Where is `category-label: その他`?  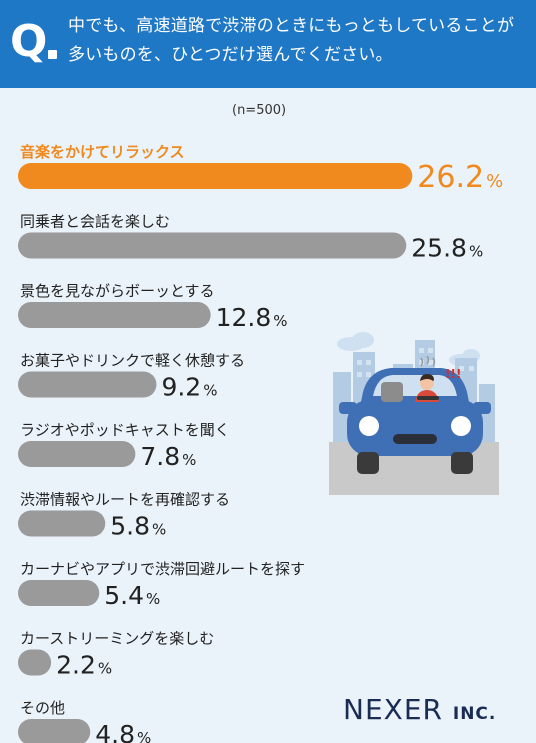 category-label: その他 is located at coordinates (42, 708).